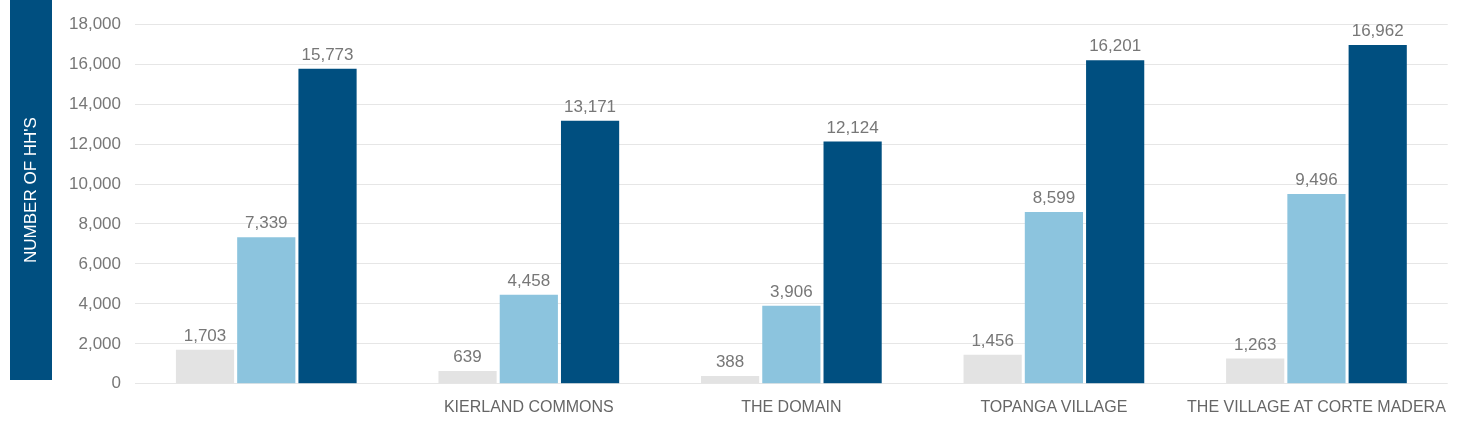 Image resolution: width=1461 pixels, height=437 pixels. What do you see at coordinates (1115, 46) in the screenshot?
I see `data-label: 16,201` at bounding box center [1115, 46].